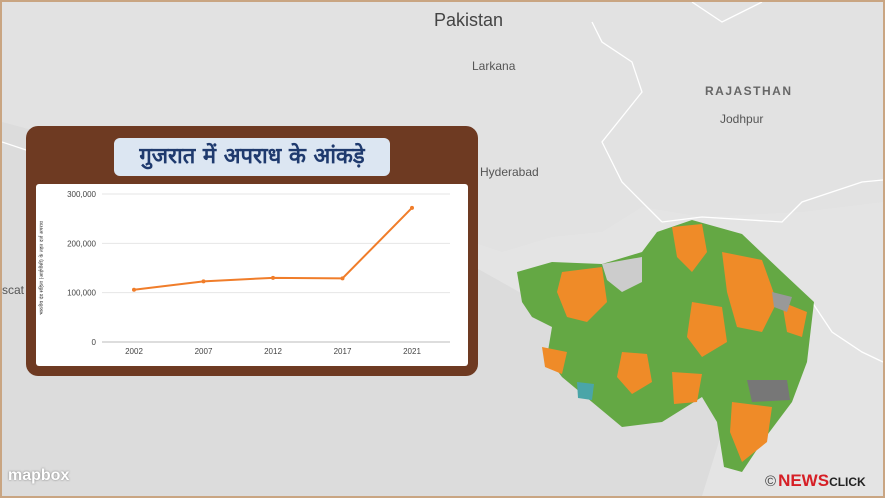 The image size is (885, 498). What do you see at coordinates (81, 243) in the screenshot?
I see `y-tick-label: 200,000` at bounding box center [81, 243].